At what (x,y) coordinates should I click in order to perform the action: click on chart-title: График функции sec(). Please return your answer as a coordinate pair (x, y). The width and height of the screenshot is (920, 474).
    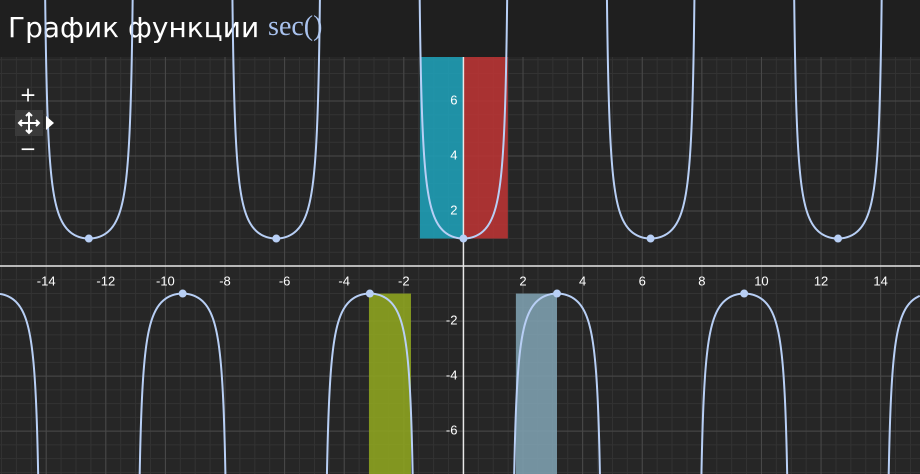
    Looking at the image, I should click on (165, 27).